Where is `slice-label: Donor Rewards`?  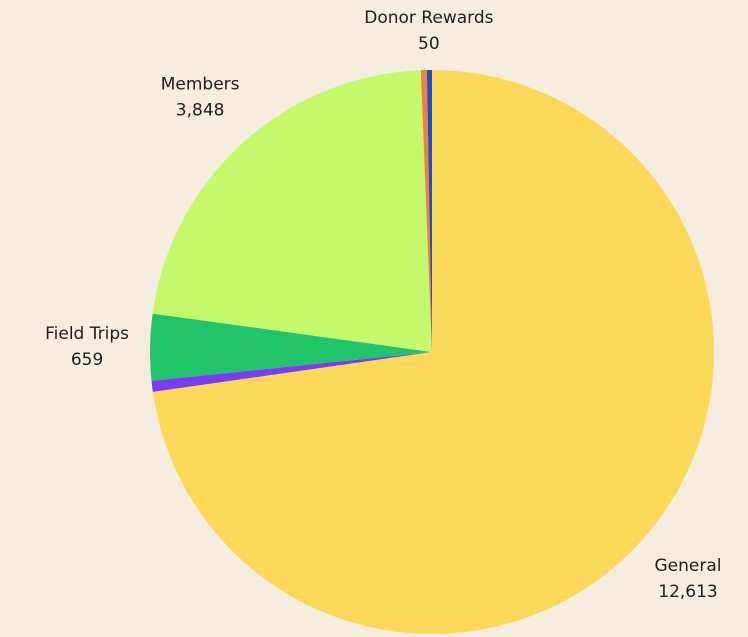
slice-label: Donor Rewards is located at coordinates (428, 18).